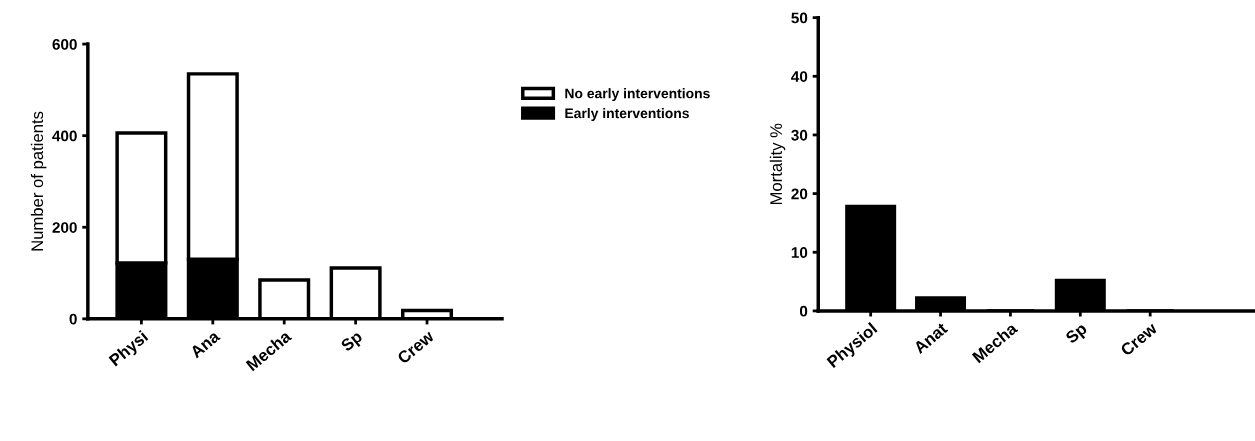 The height and width of the screenshot is (441, 1255). I want to click on legend-label: No early interventions, so click(637, 95).